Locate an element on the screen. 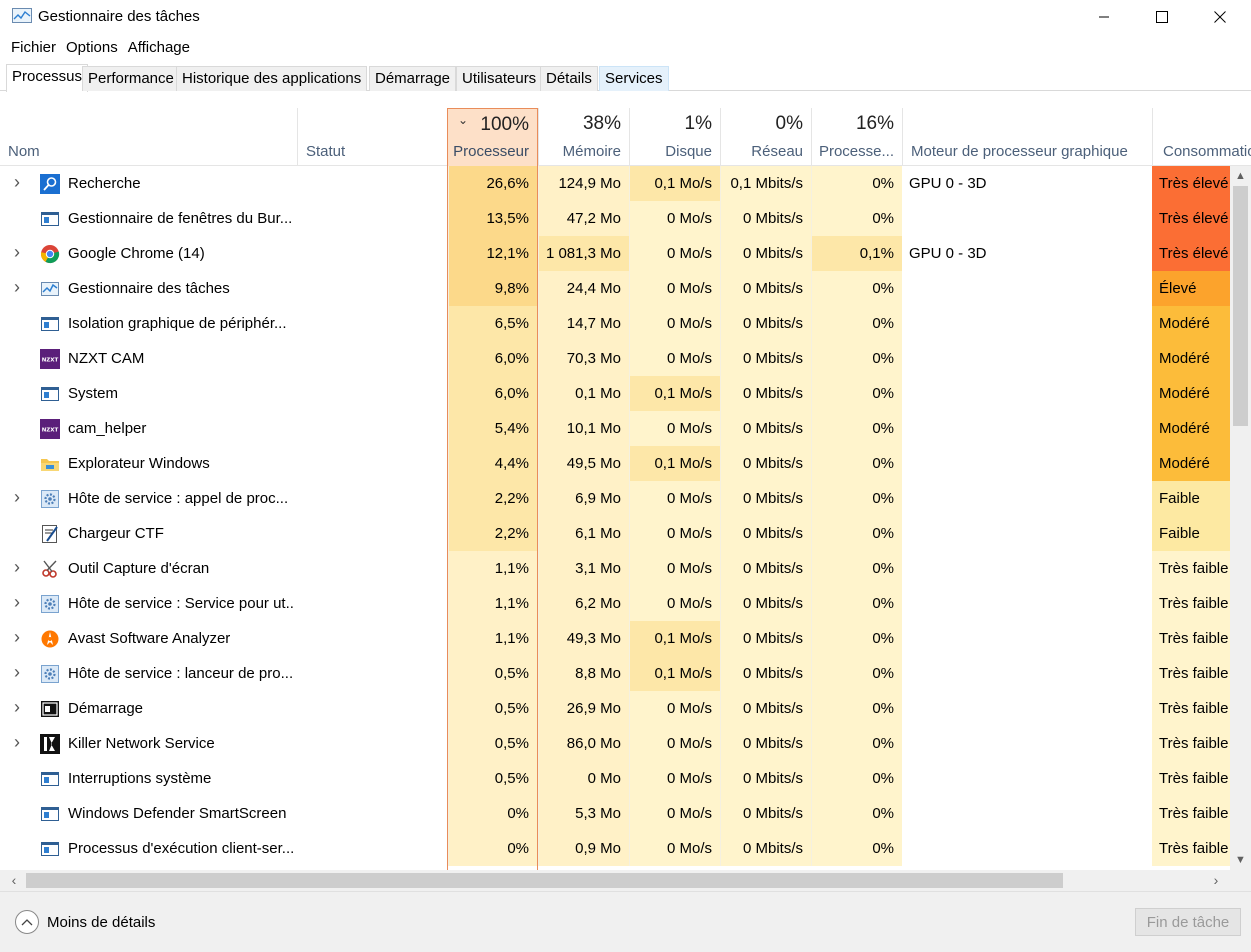 The image size is (1251, 952). menu-fichier: Fichier is located at coordinates (34, 47).